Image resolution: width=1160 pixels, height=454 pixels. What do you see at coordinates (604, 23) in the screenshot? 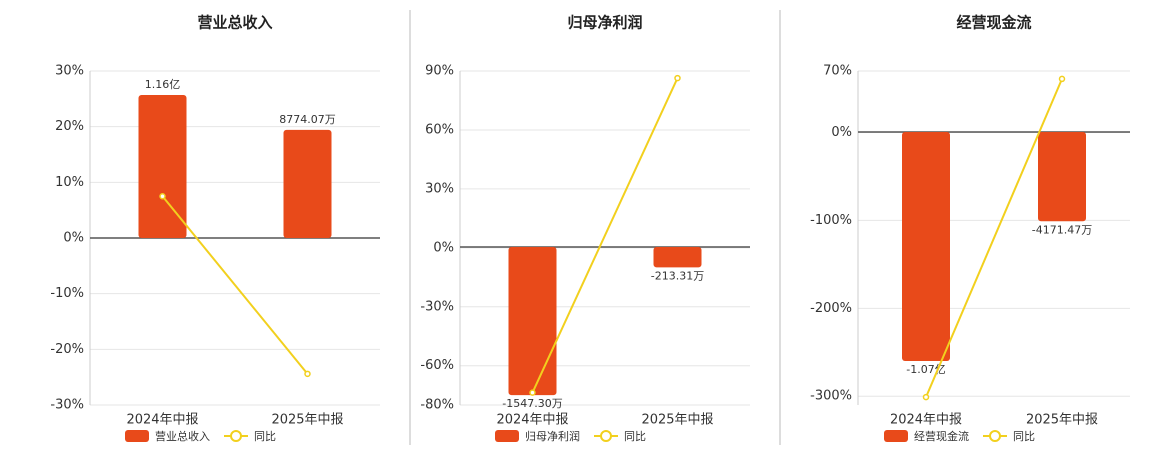
I see `chart-title: 归母净利润` at bounding box center [604, 23].